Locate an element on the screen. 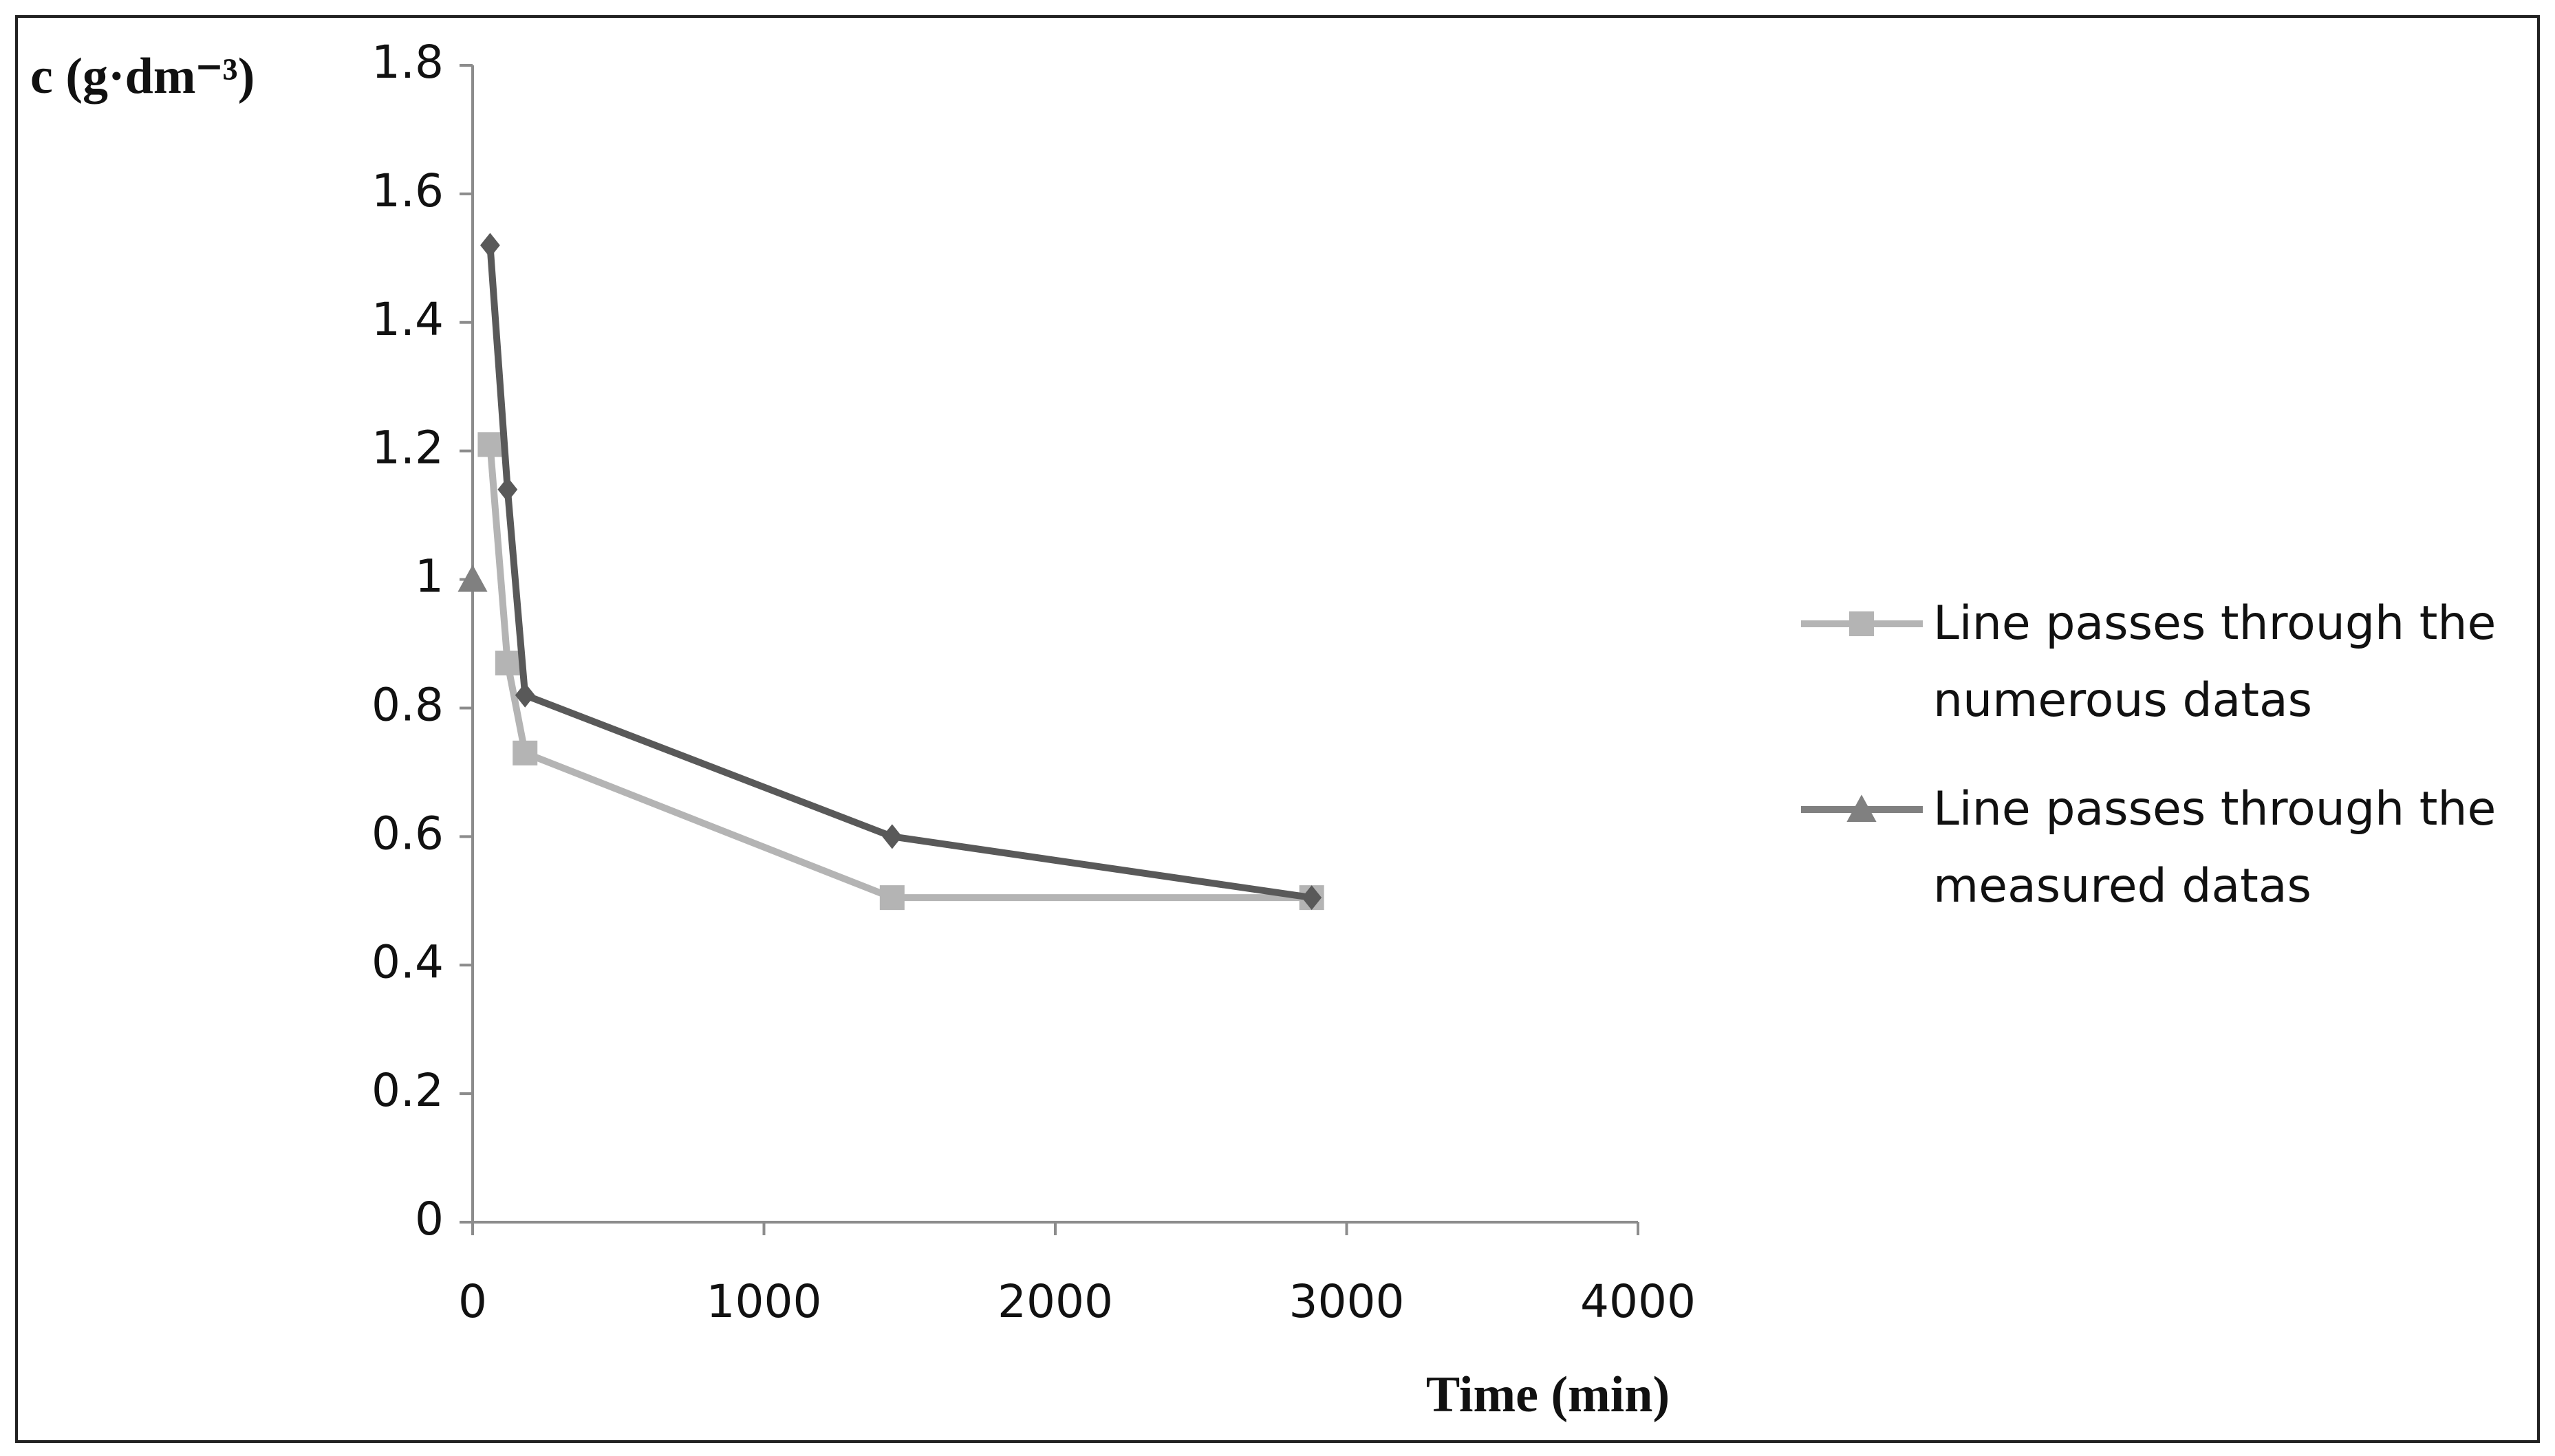 The height and width of the screenshot is (1456, 2555). x-axis-title: Time (min) is located at coordinates (1548, 1395).